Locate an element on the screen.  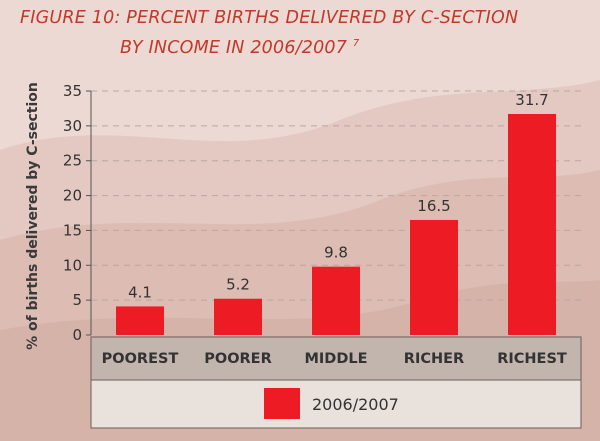
y-tick-label: 35 is located at coordinates (72, 91).